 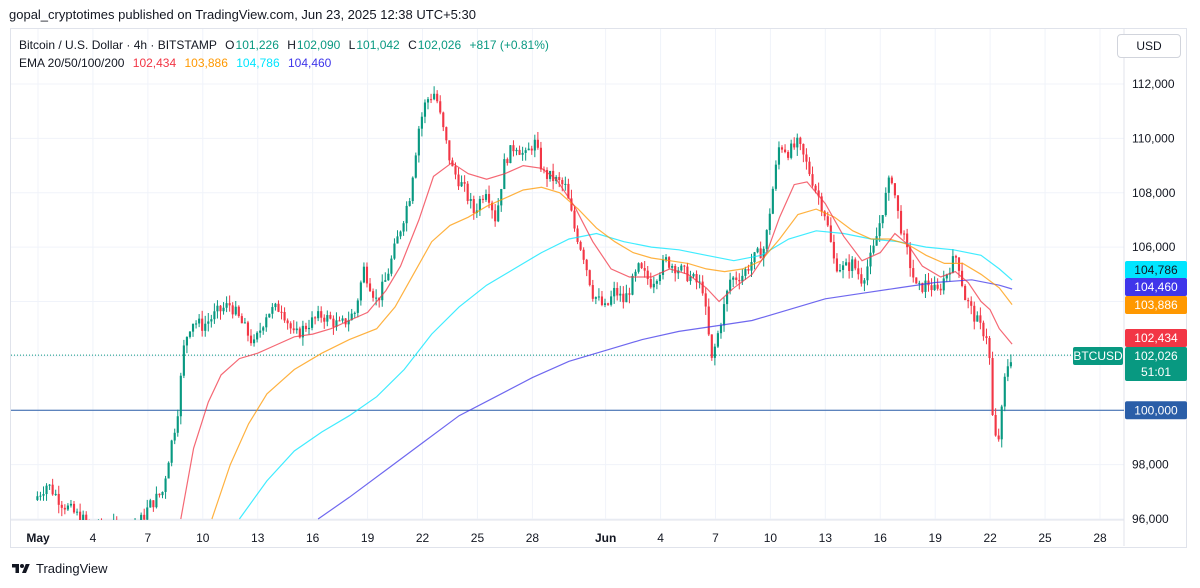 What do you see at coordinates (1149, 46) in the screenshot?
I see `currency-button: USD` at bounding box center [1149, 46].